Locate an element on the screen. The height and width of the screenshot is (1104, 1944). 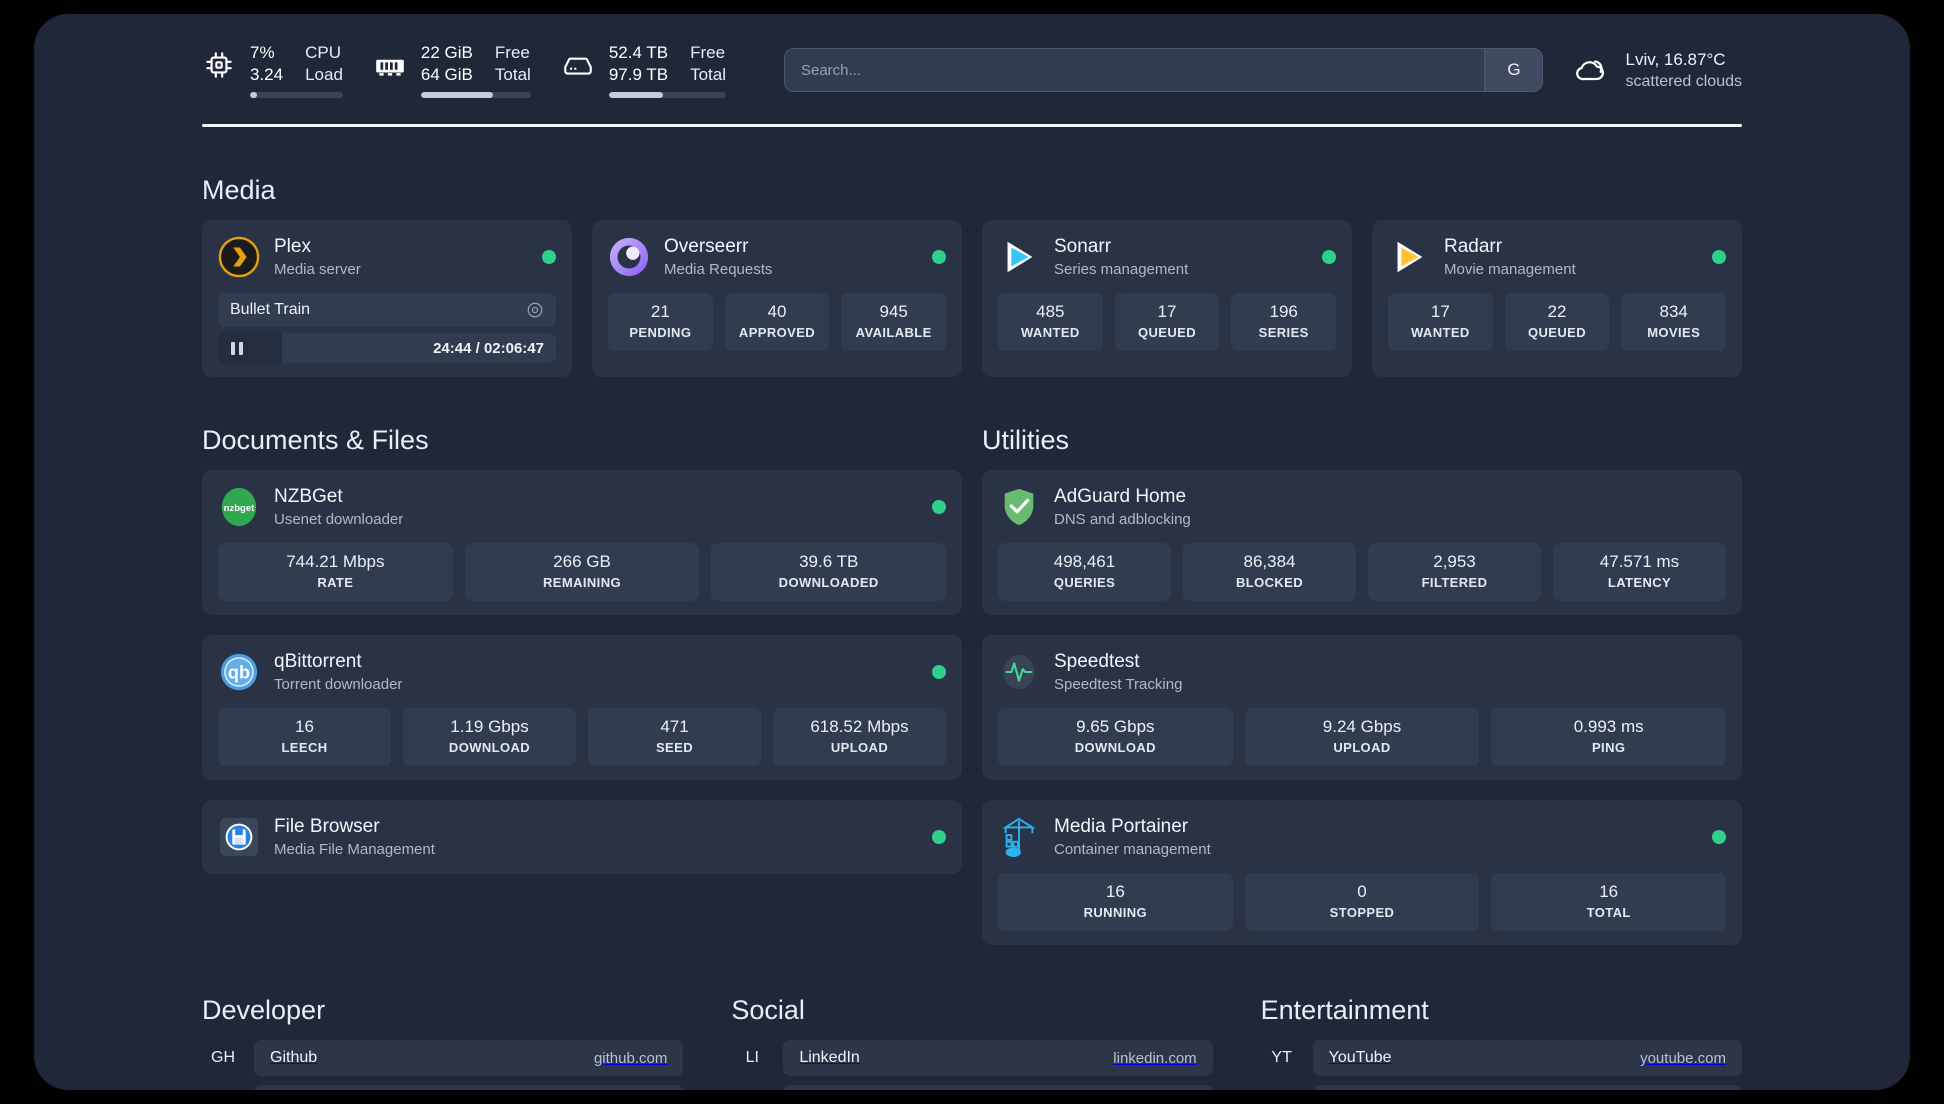
stat-key: DOWNLOAD is located at coordinates (1115, 747).